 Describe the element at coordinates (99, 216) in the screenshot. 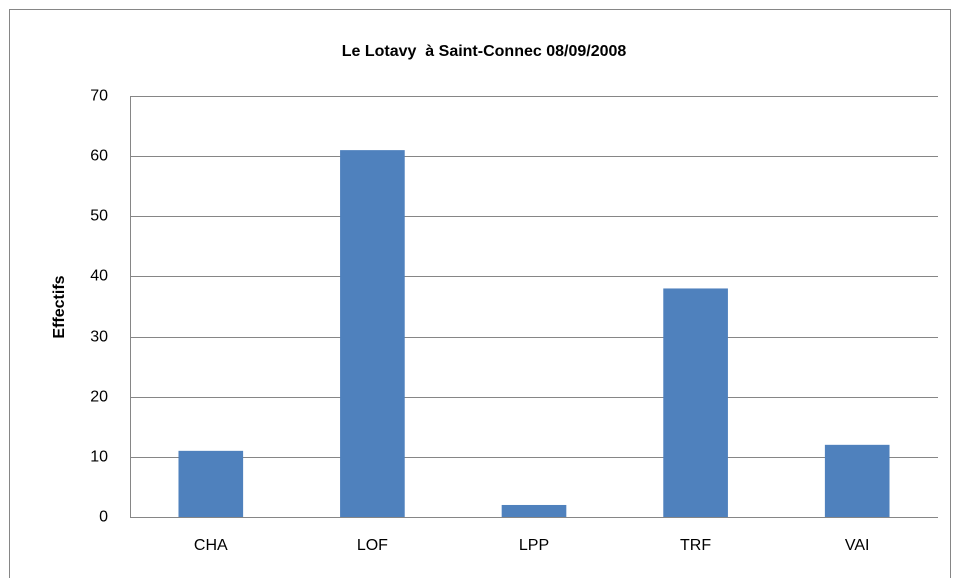

I see `y-tick-label: 50` at that location.